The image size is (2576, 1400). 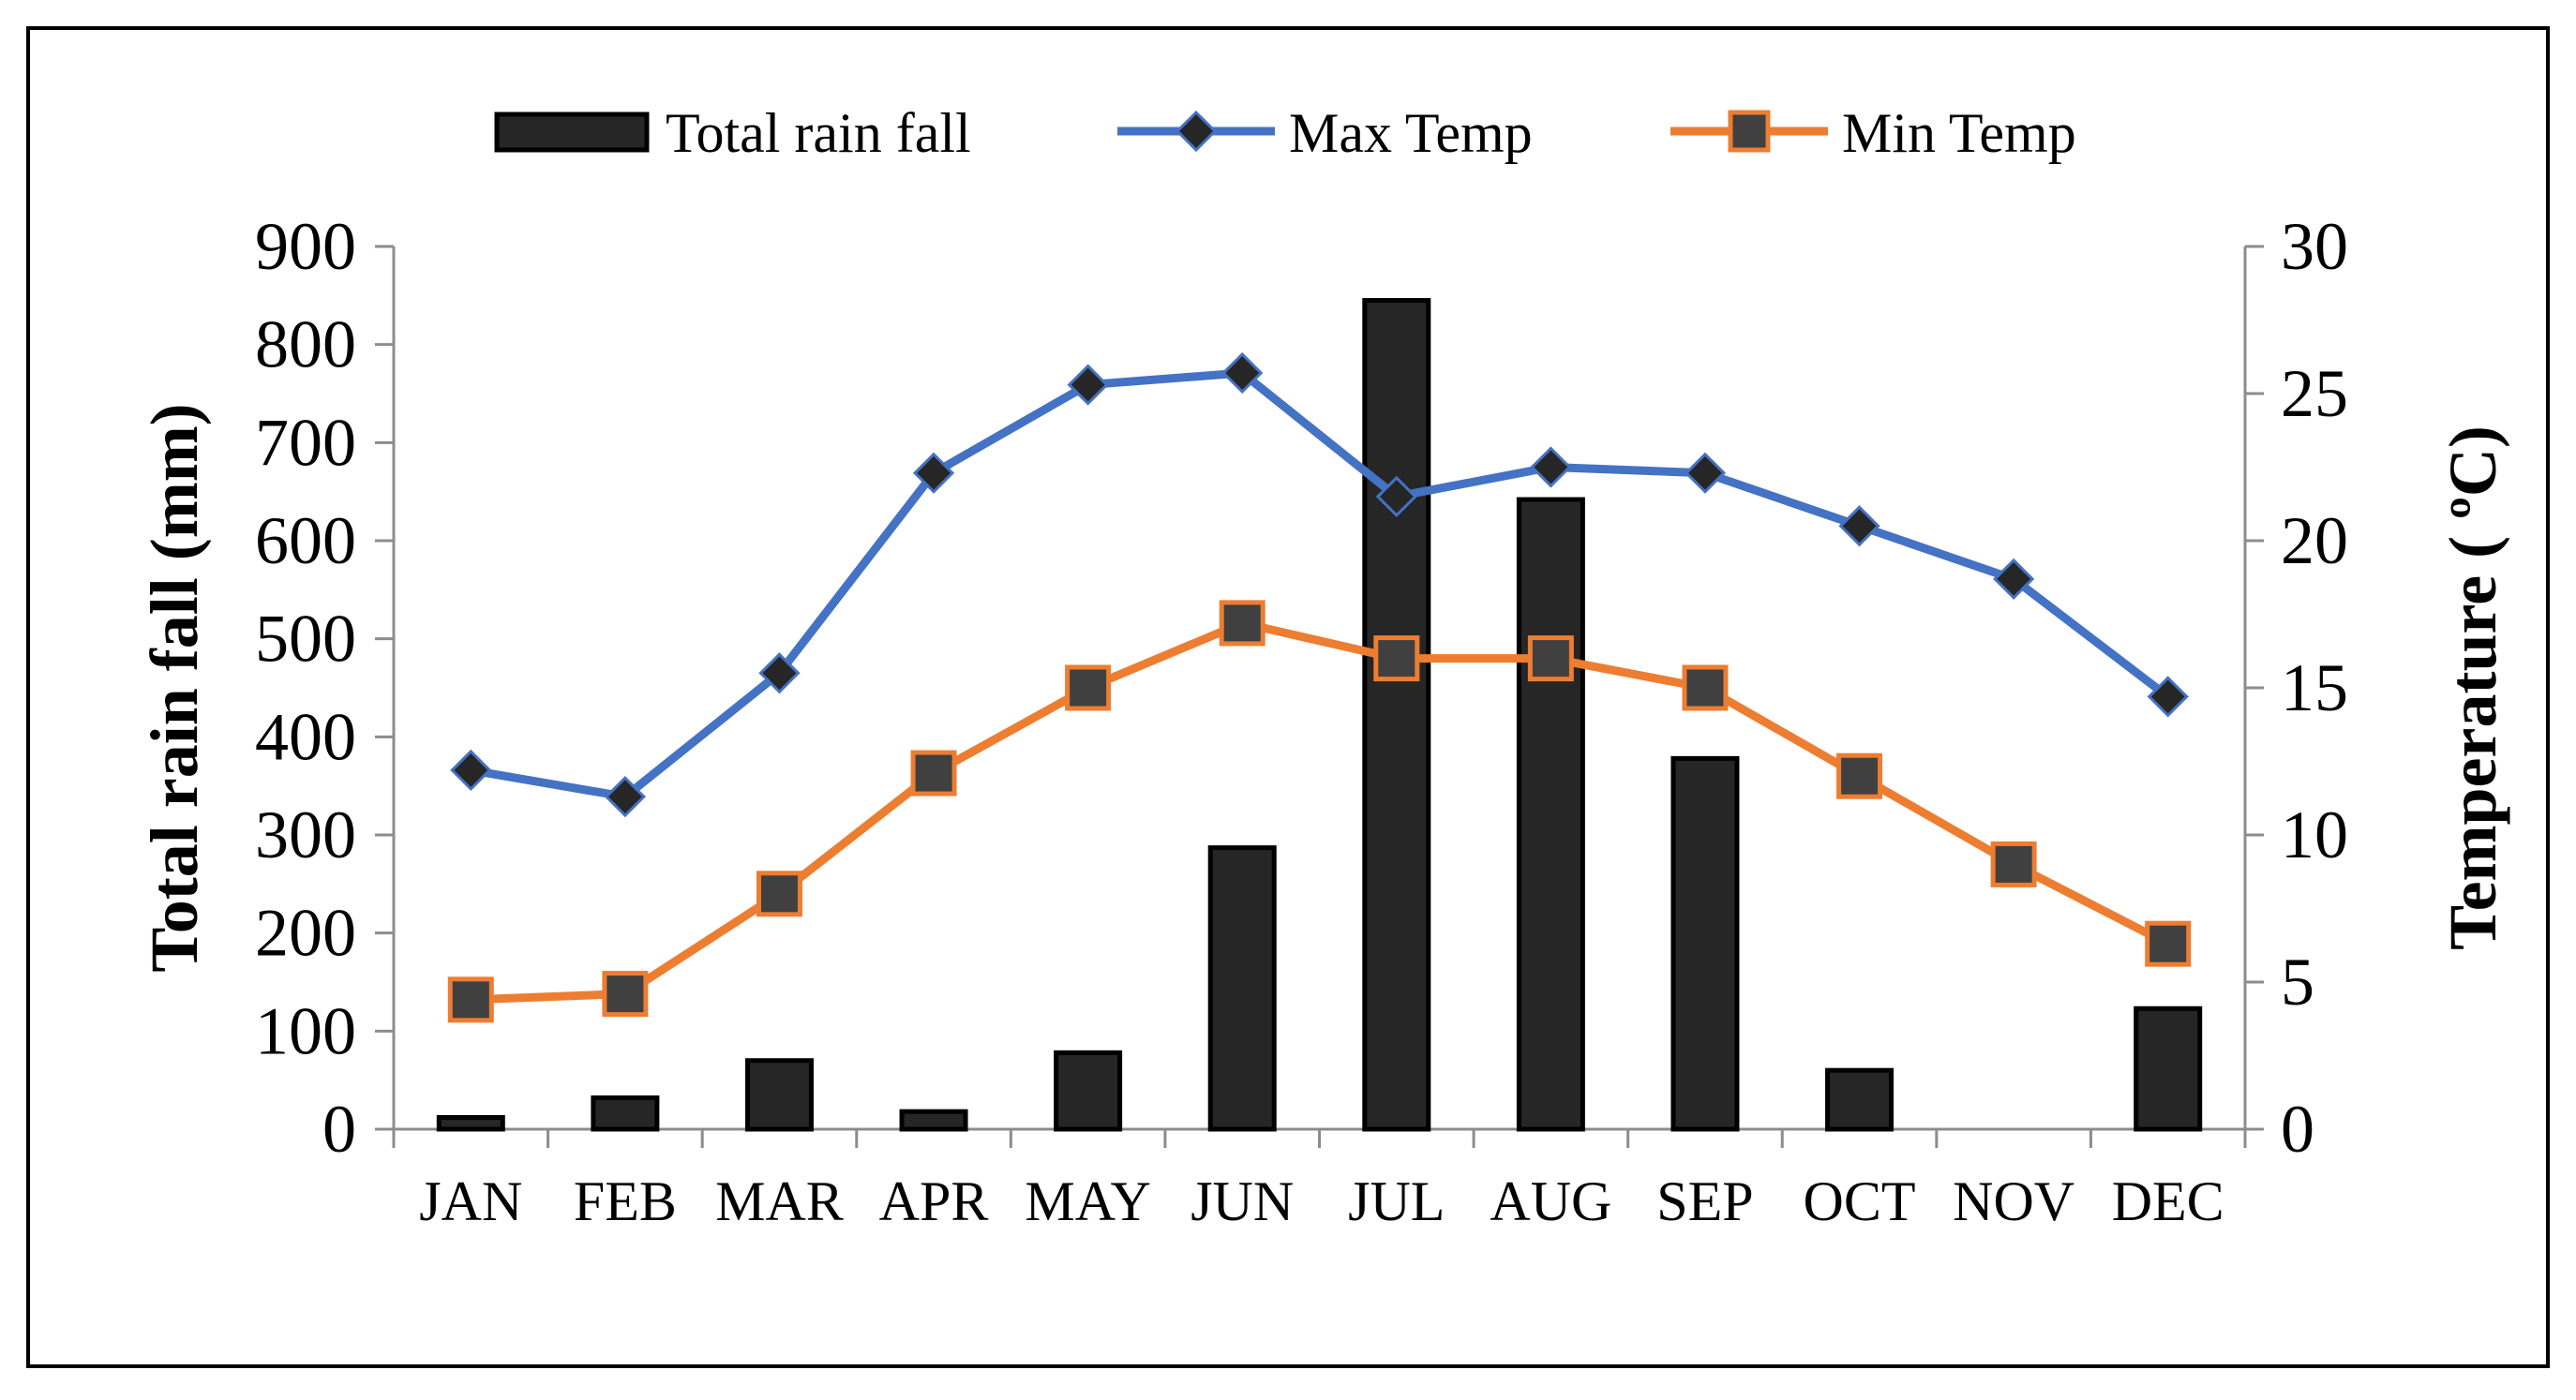 What do you see at coordinates (471, 1201) in the screenshot?
I see `x-tick-label-jan: JAN` at bounding box center [471, 1201].